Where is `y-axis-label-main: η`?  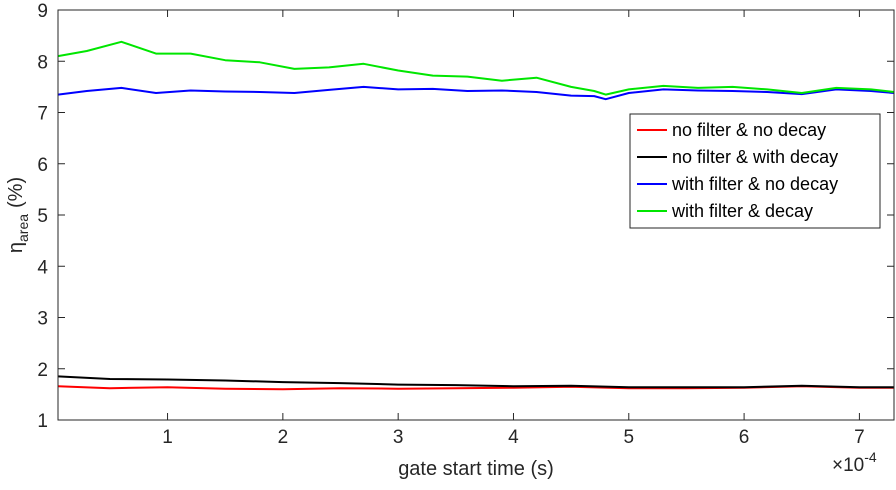 y-axis-label-main: η is located at coordinates (16, 247).